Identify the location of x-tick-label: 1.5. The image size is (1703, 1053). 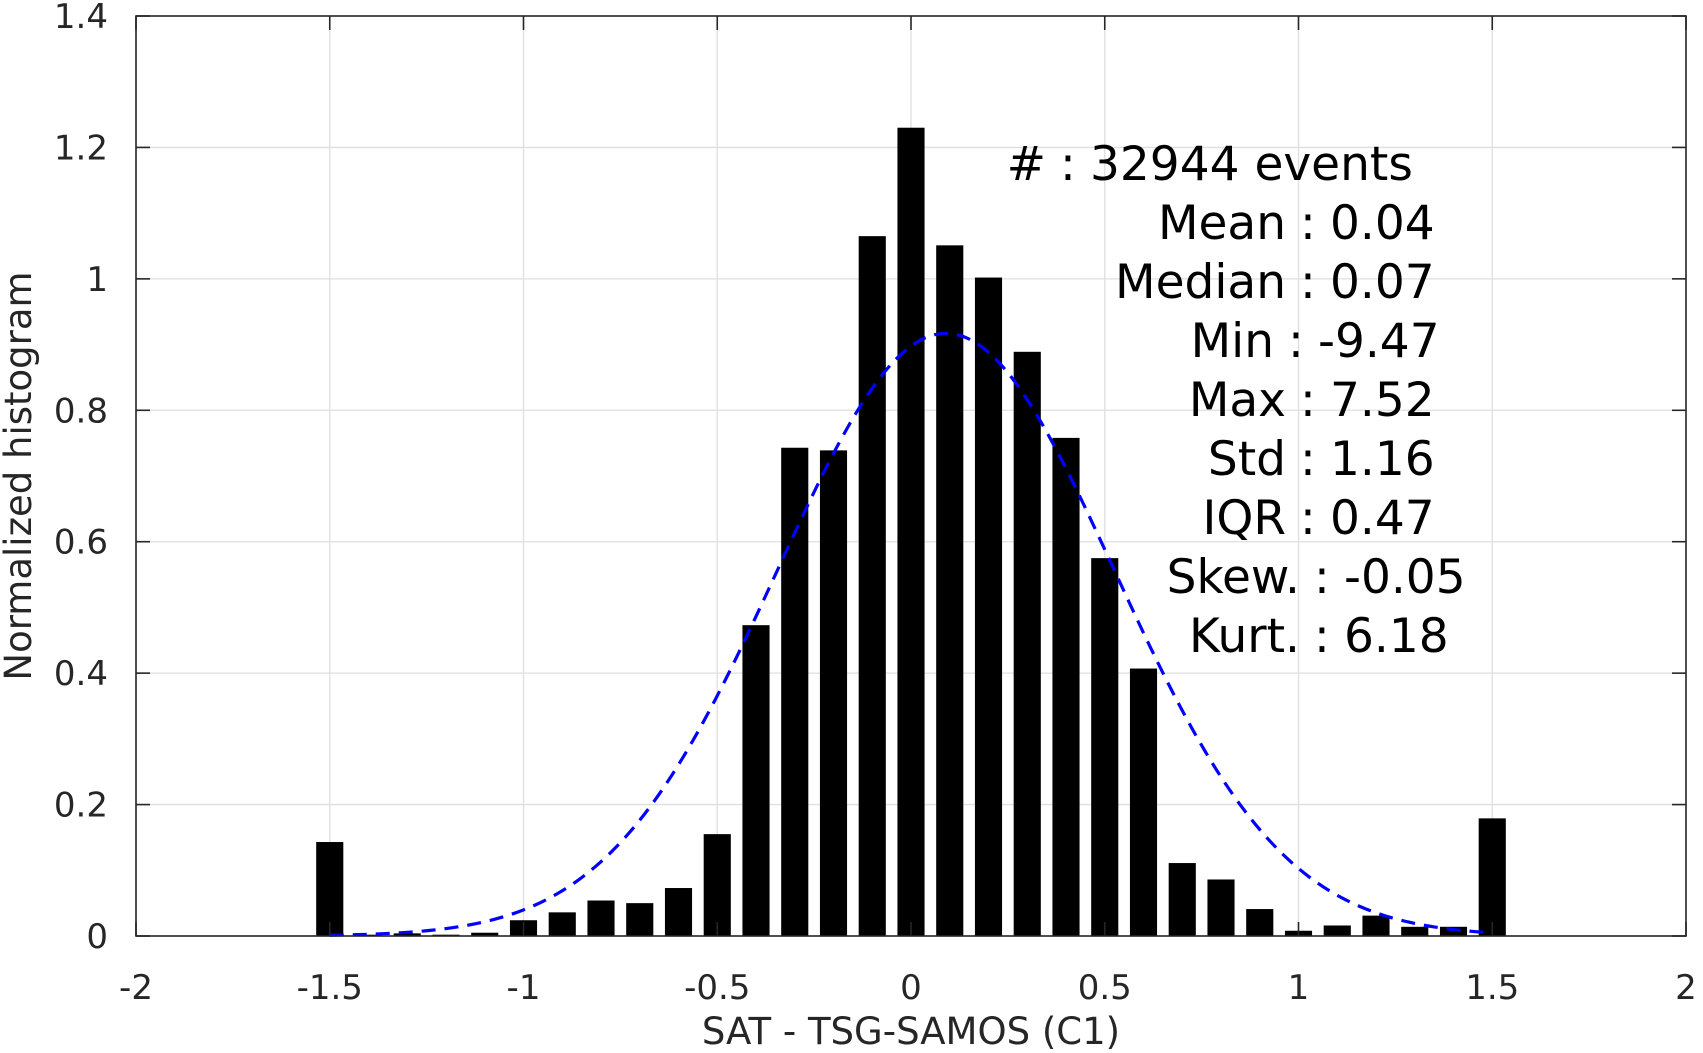
(1492, 988).